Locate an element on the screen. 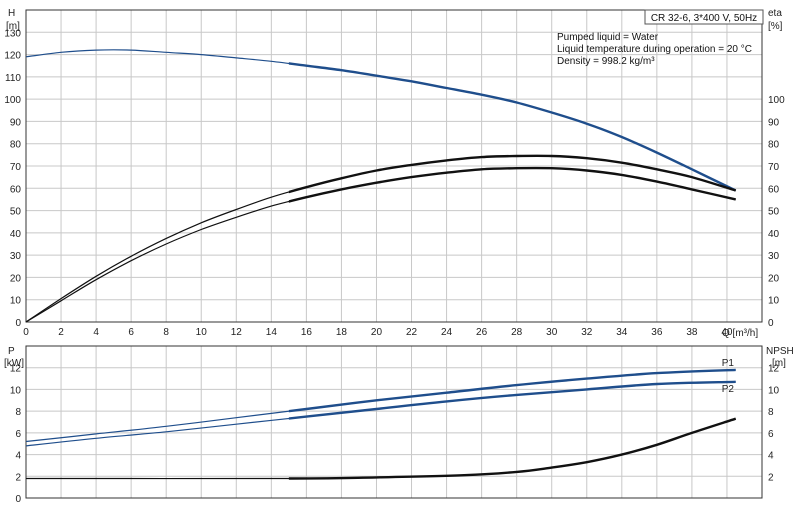 This screenshot has width=802, height=508. y-tick-label: 20 is located at coordinates (16, 278).